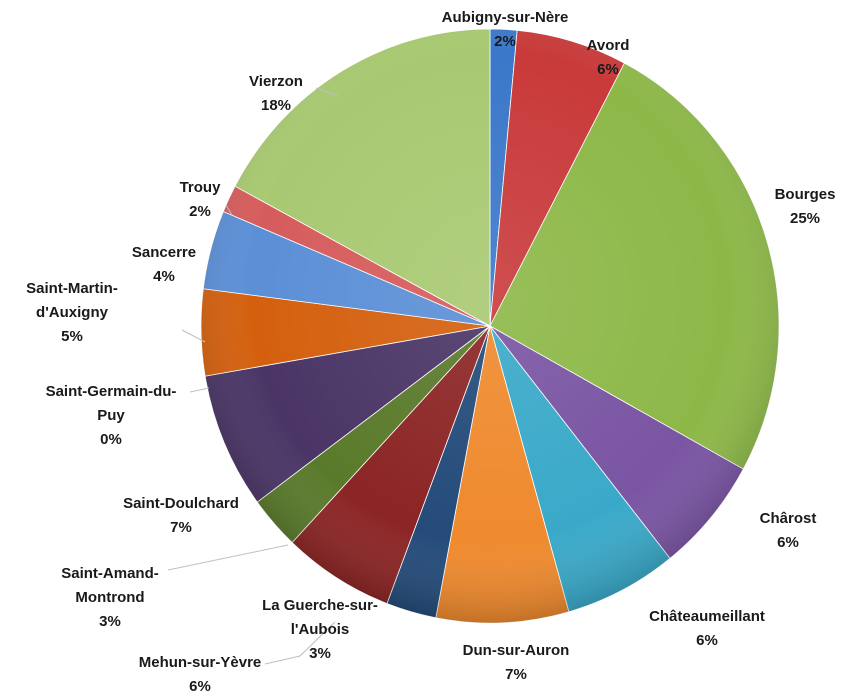  I want to click on leader-line-saint-germain-du-puy, so click(199, 390).